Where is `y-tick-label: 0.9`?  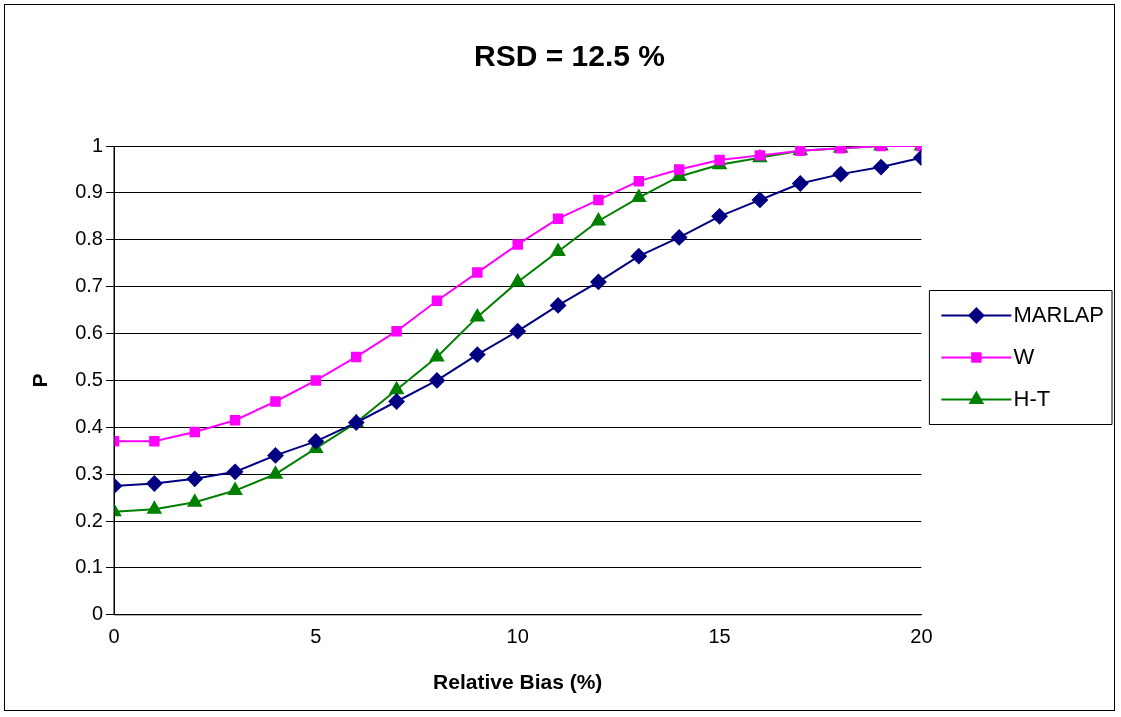 y-tick-label: 0.9 is located at coordinates (89, 191).